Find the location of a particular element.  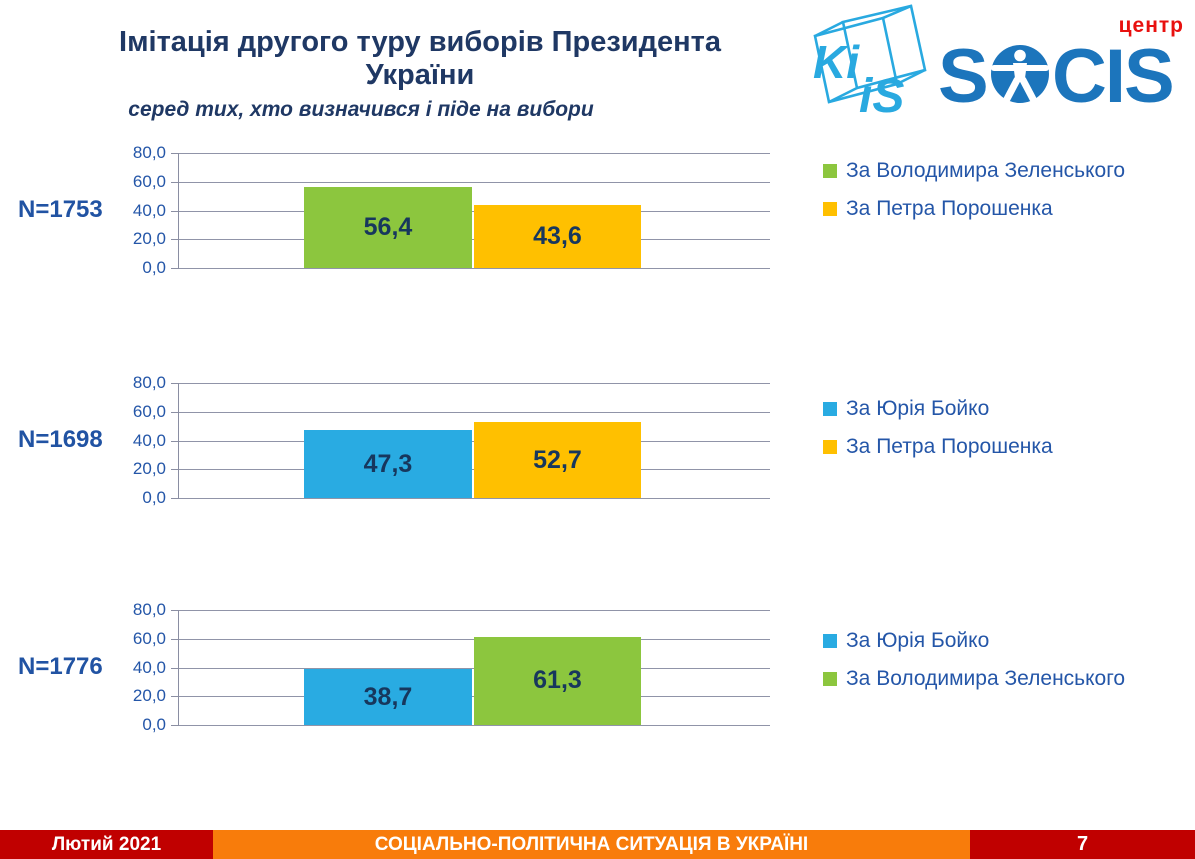

bar-chart-plot: 80,0 60,0 40,0 20,0 0,0 38,7 61,3 is located at coordinates (451, 667).